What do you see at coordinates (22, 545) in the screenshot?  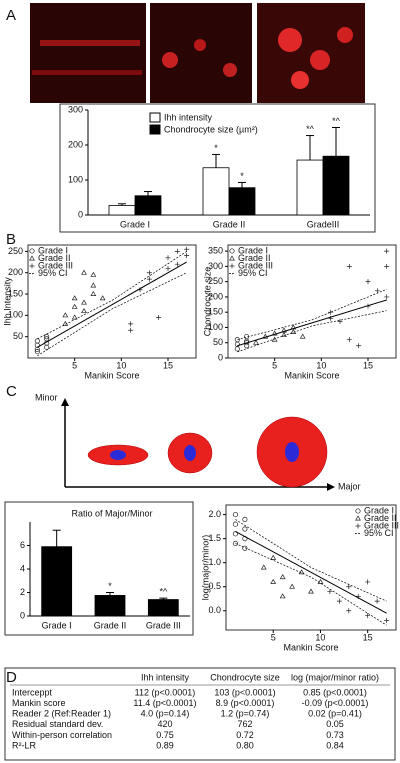 I see `y-tick-label: 6` at bounding box center [22, 545].